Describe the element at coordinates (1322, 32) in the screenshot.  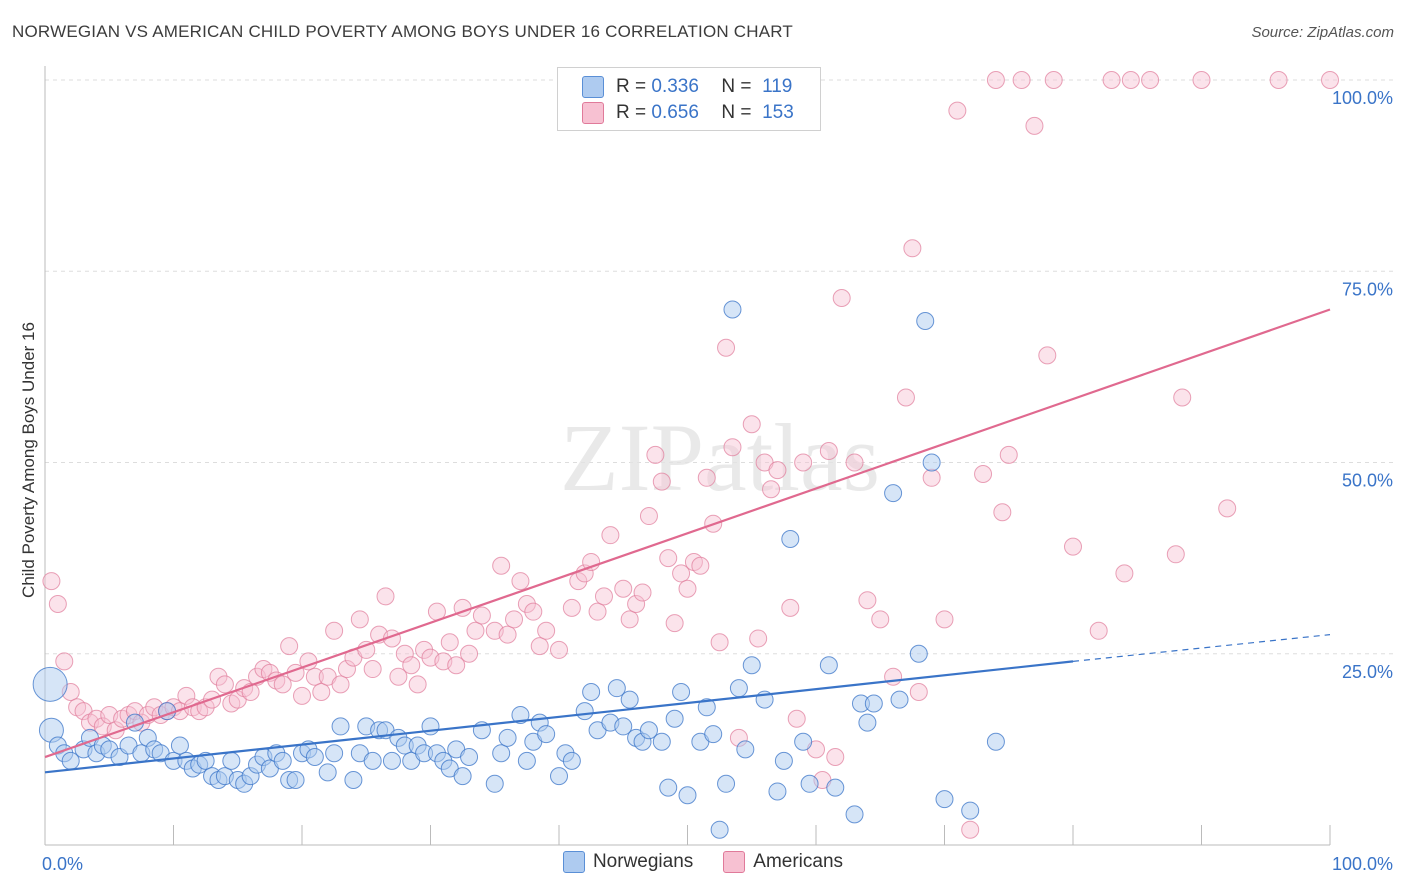
I see `source-label: Source: ZipAtlas.com` at that location.